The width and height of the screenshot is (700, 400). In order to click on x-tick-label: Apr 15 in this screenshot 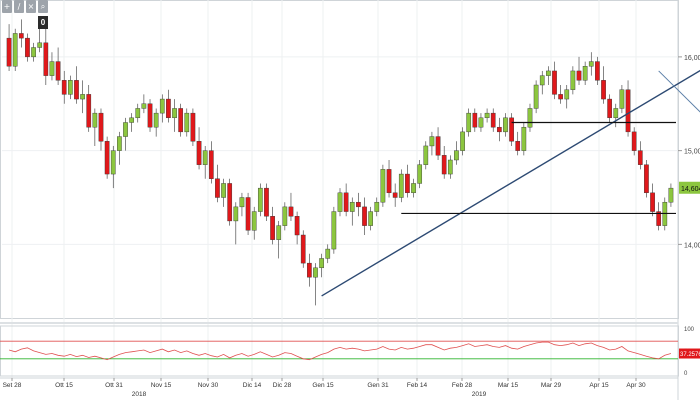, I will do `click(599, 385)`.